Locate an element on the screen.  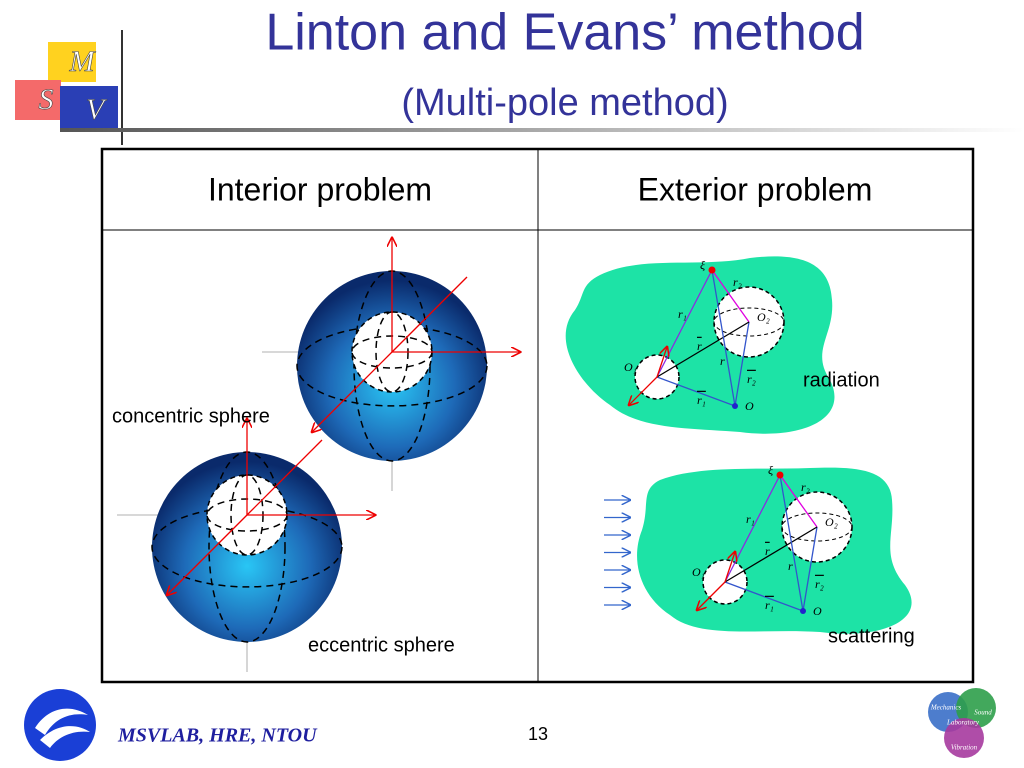
logo: M S V is located at coordinates (519, 87).